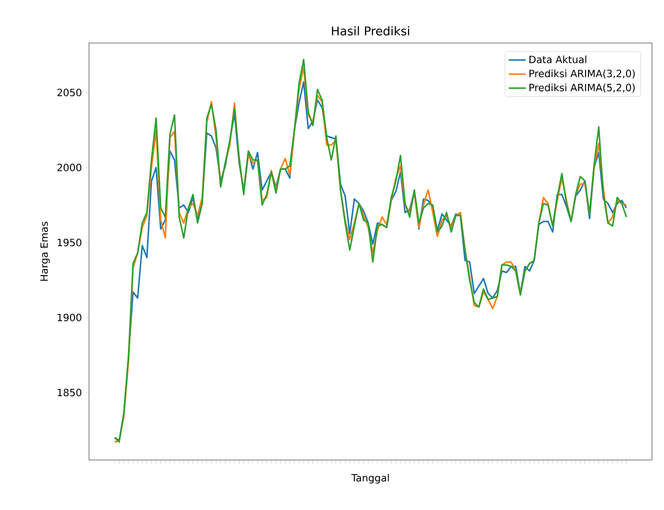 This screenshot has height=510, width=664. What do you see at coordinates (582, 88) in the screenshot?
I see `legend-label: Prediksi ARIMA(5,2,0)` at bounding box center [582, 88].